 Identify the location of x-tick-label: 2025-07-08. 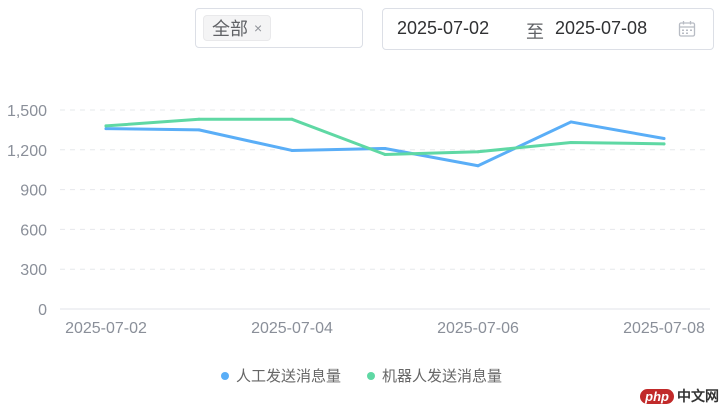
(664, 328).